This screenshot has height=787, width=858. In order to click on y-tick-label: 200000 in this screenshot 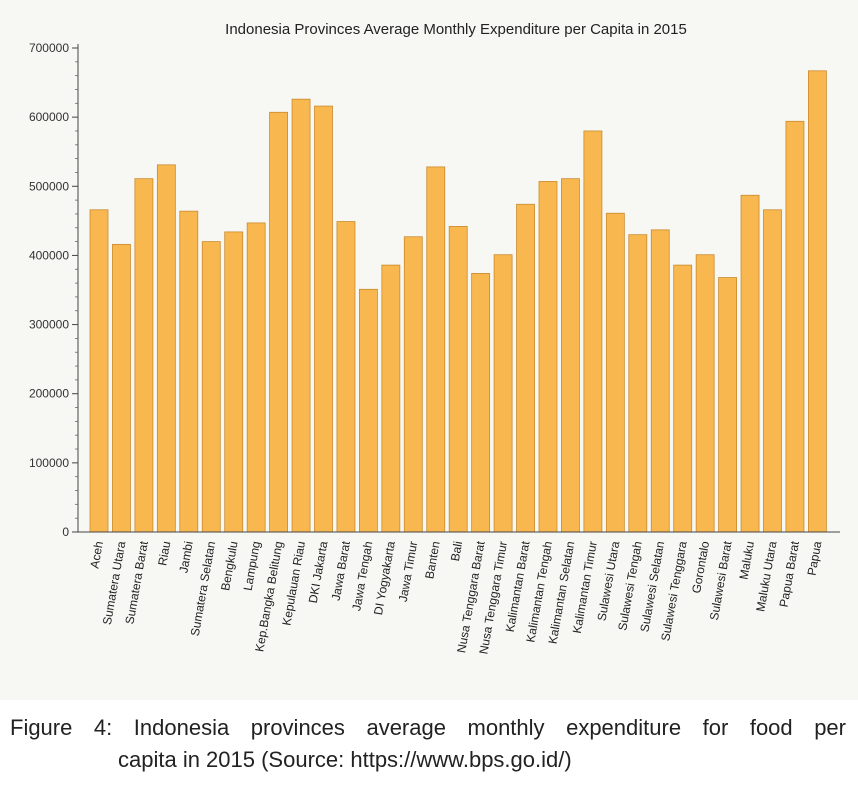, I will do `click(49, 394)`.